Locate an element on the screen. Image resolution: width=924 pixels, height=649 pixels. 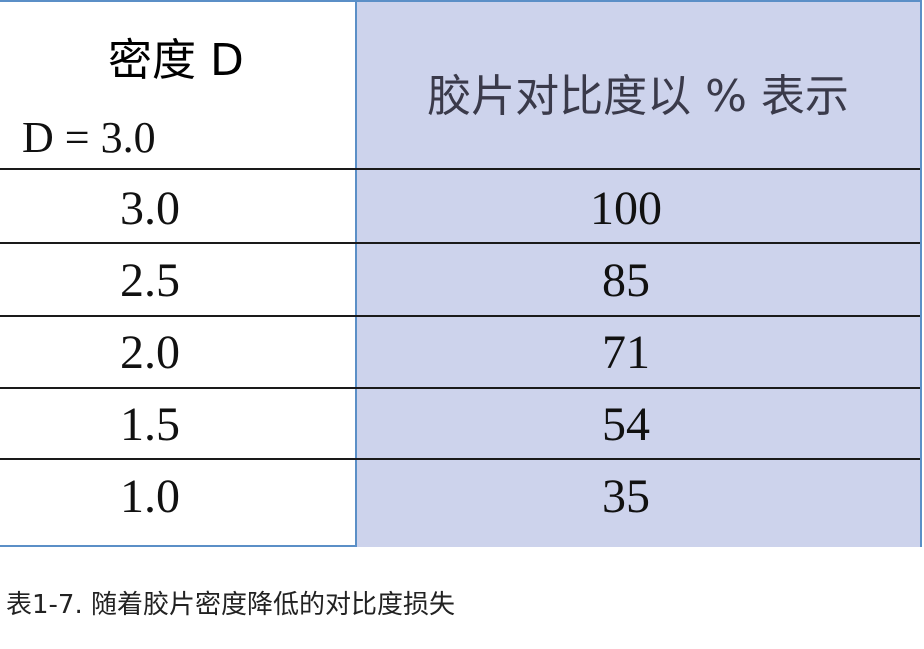
table-cell-density: 1.0 is located at coordinates (150, 496).